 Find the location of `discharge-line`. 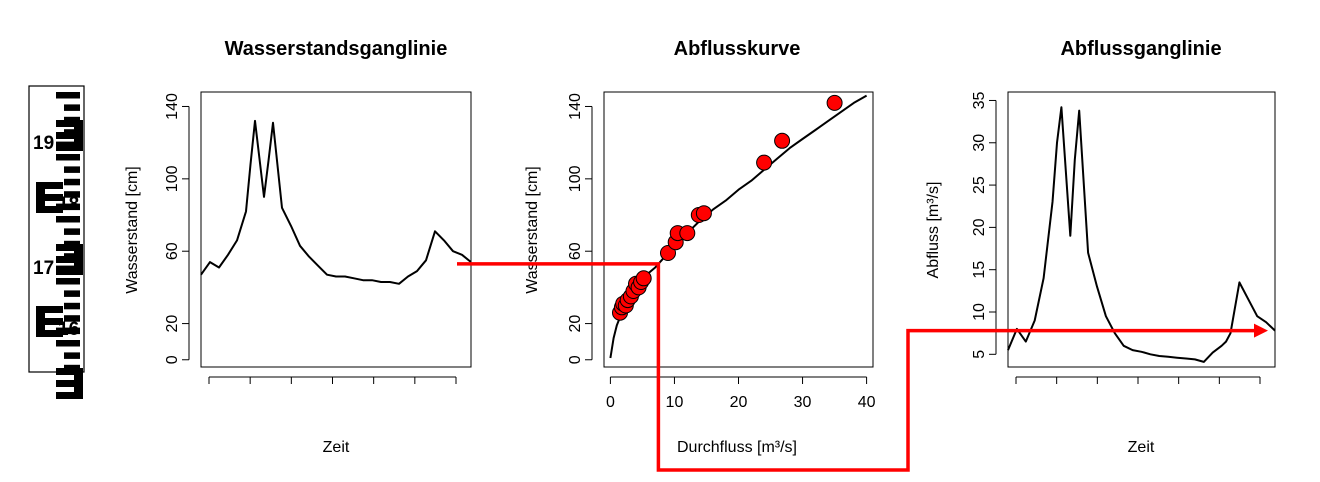

discharge-line is located at coordinates (1141, 234).